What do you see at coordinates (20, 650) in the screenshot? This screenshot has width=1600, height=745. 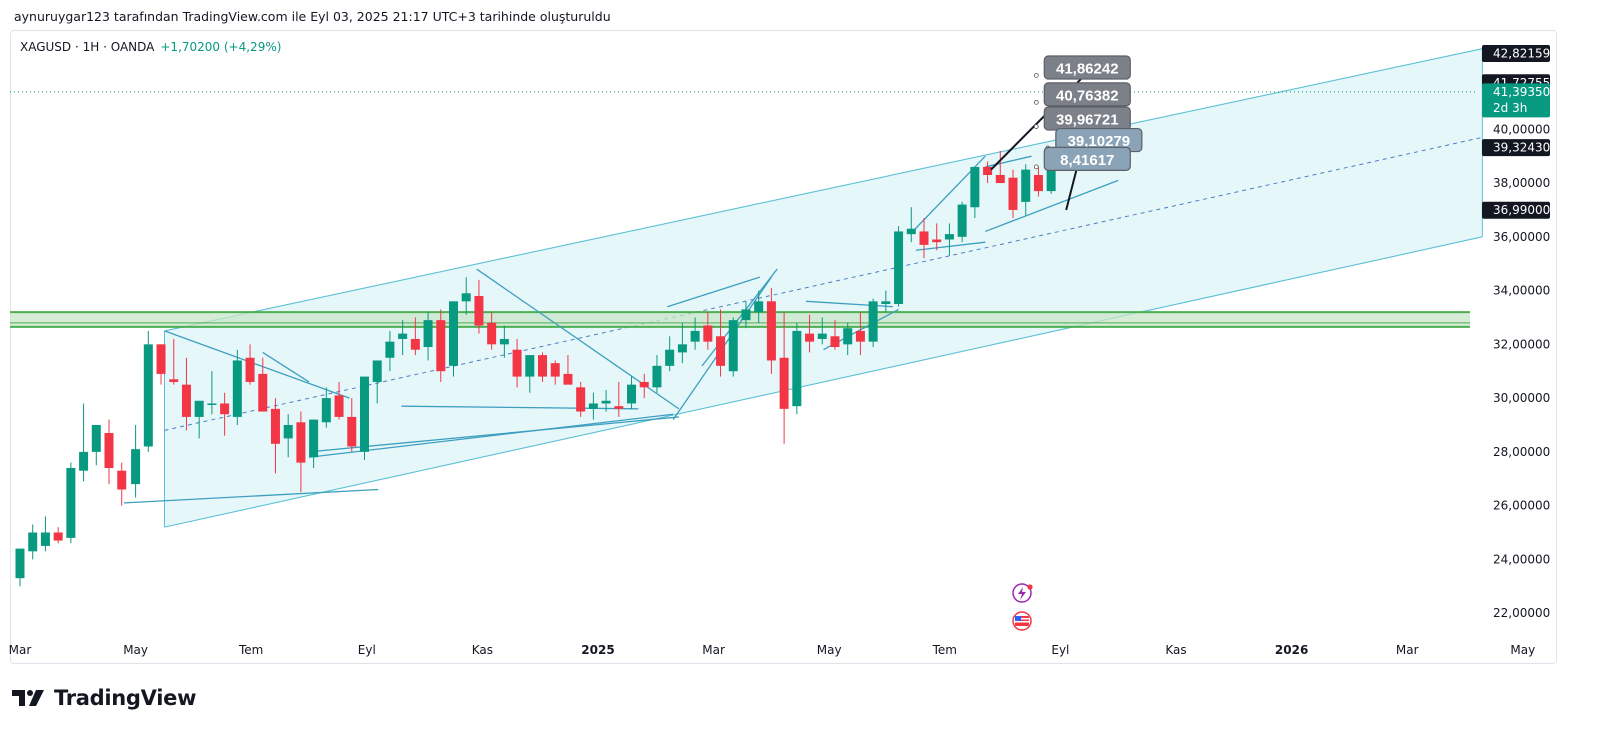 I see `x-tick-label-0: Mar` at bounding box center [20, 650].